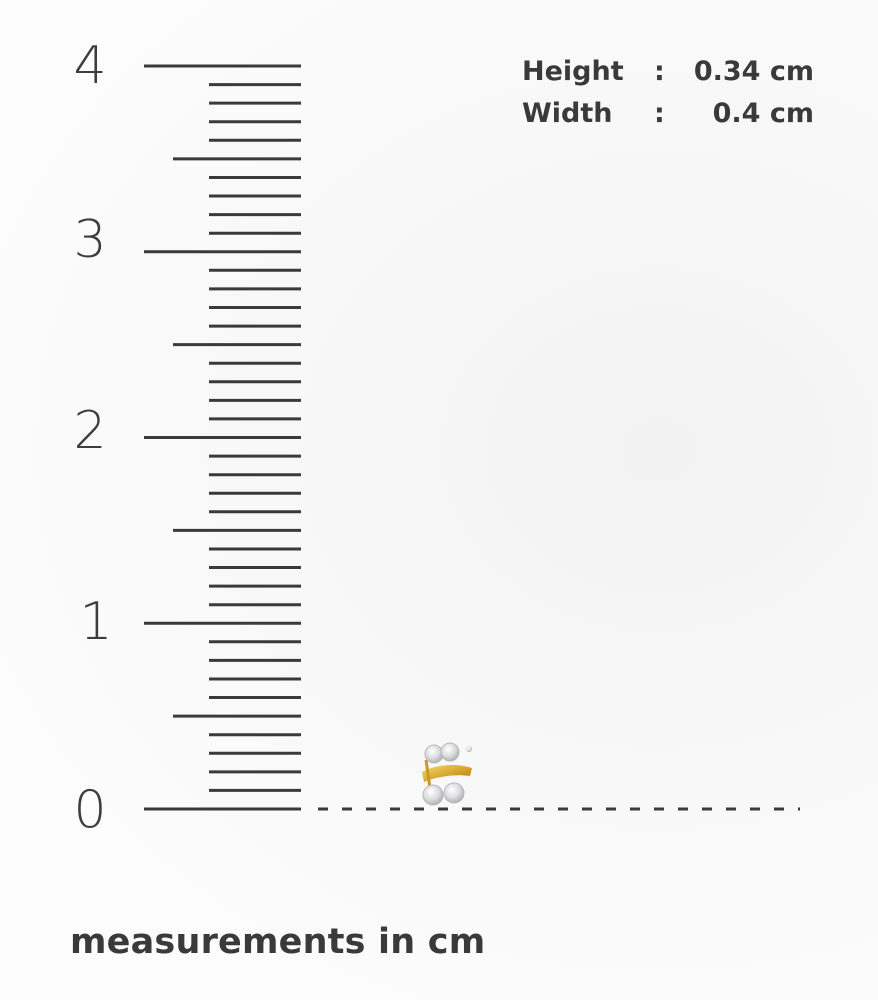 The image size is (878, 1000). What do you see at coordinates (90, 66) in the screenshot?
I see `ruler-label-4: 4` at bounding box center [90, 66].